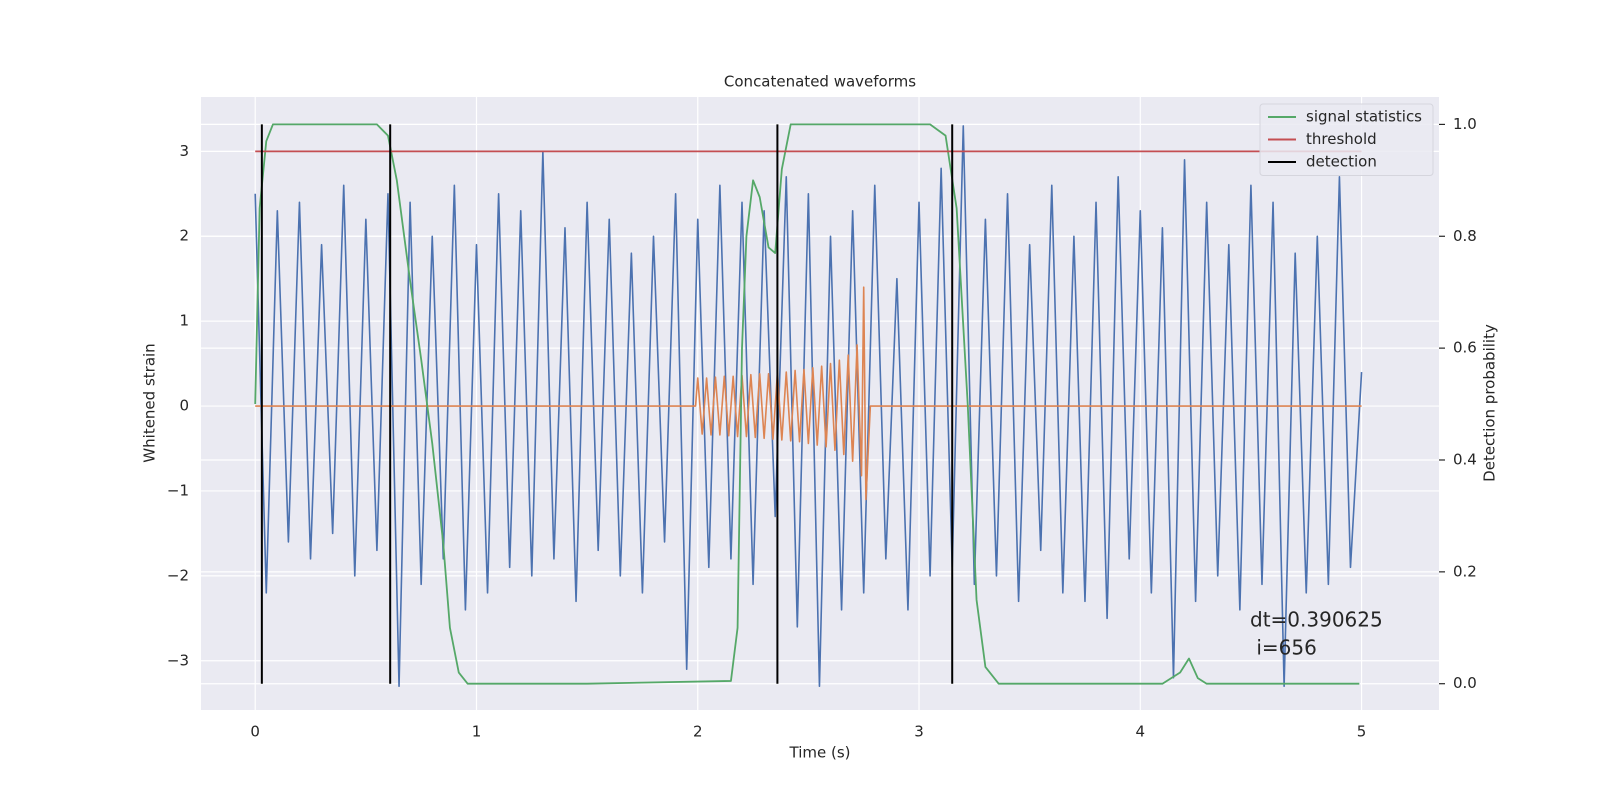 This screenshot has height=800, width=1600. I want to click on x-tick-label: 1, so click(477, 732).